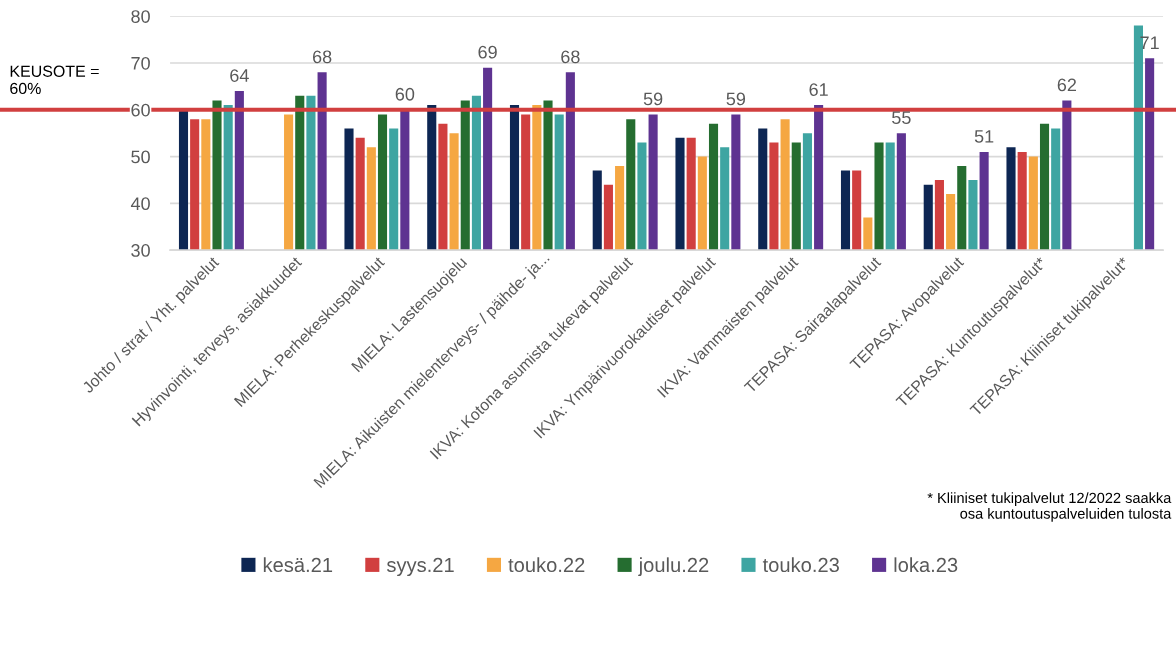 The image size is (1176, 648). I want to click on y-tick-label: 30, so click(140, 250).